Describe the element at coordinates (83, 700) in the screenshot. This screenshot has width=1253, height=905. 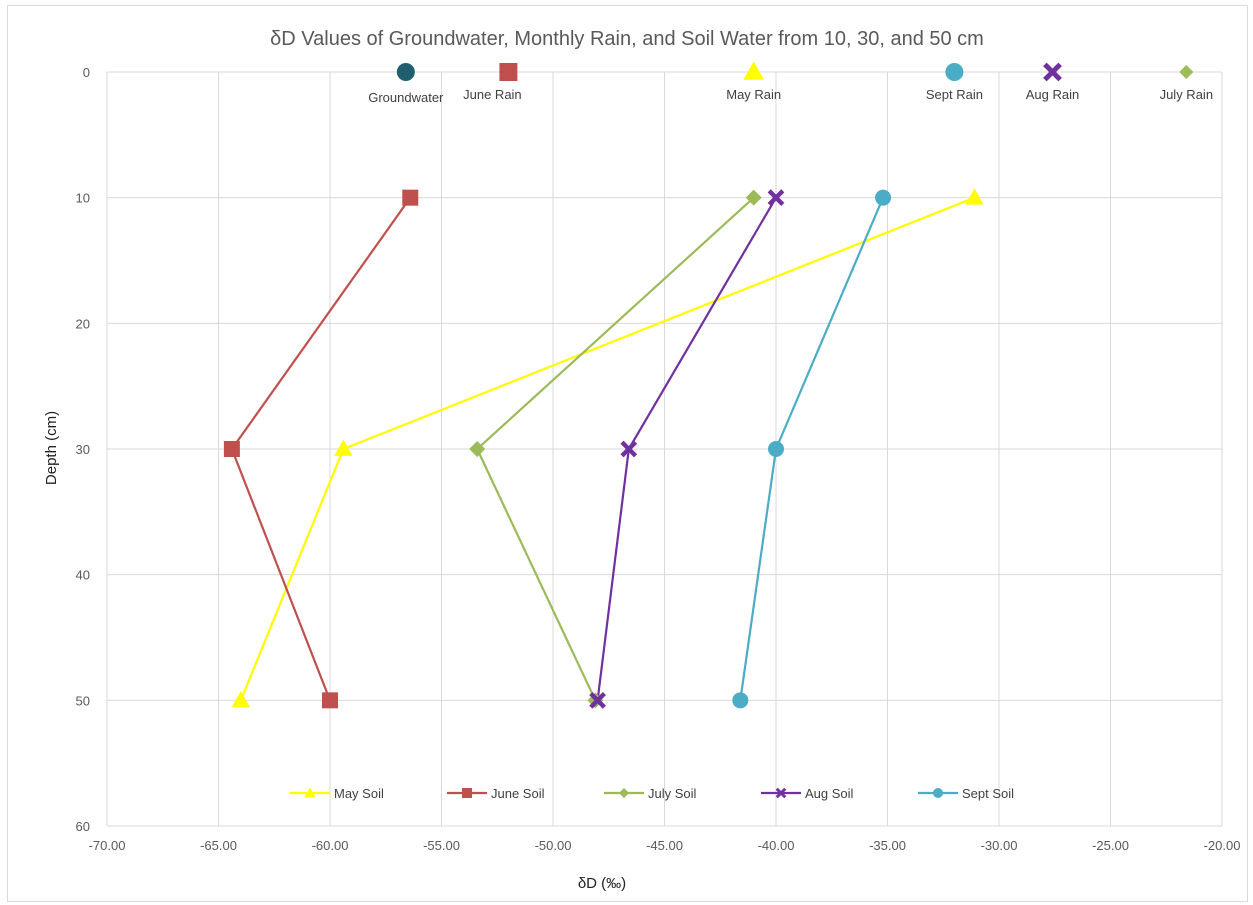
I see `y-tick-label: 50` at that location.